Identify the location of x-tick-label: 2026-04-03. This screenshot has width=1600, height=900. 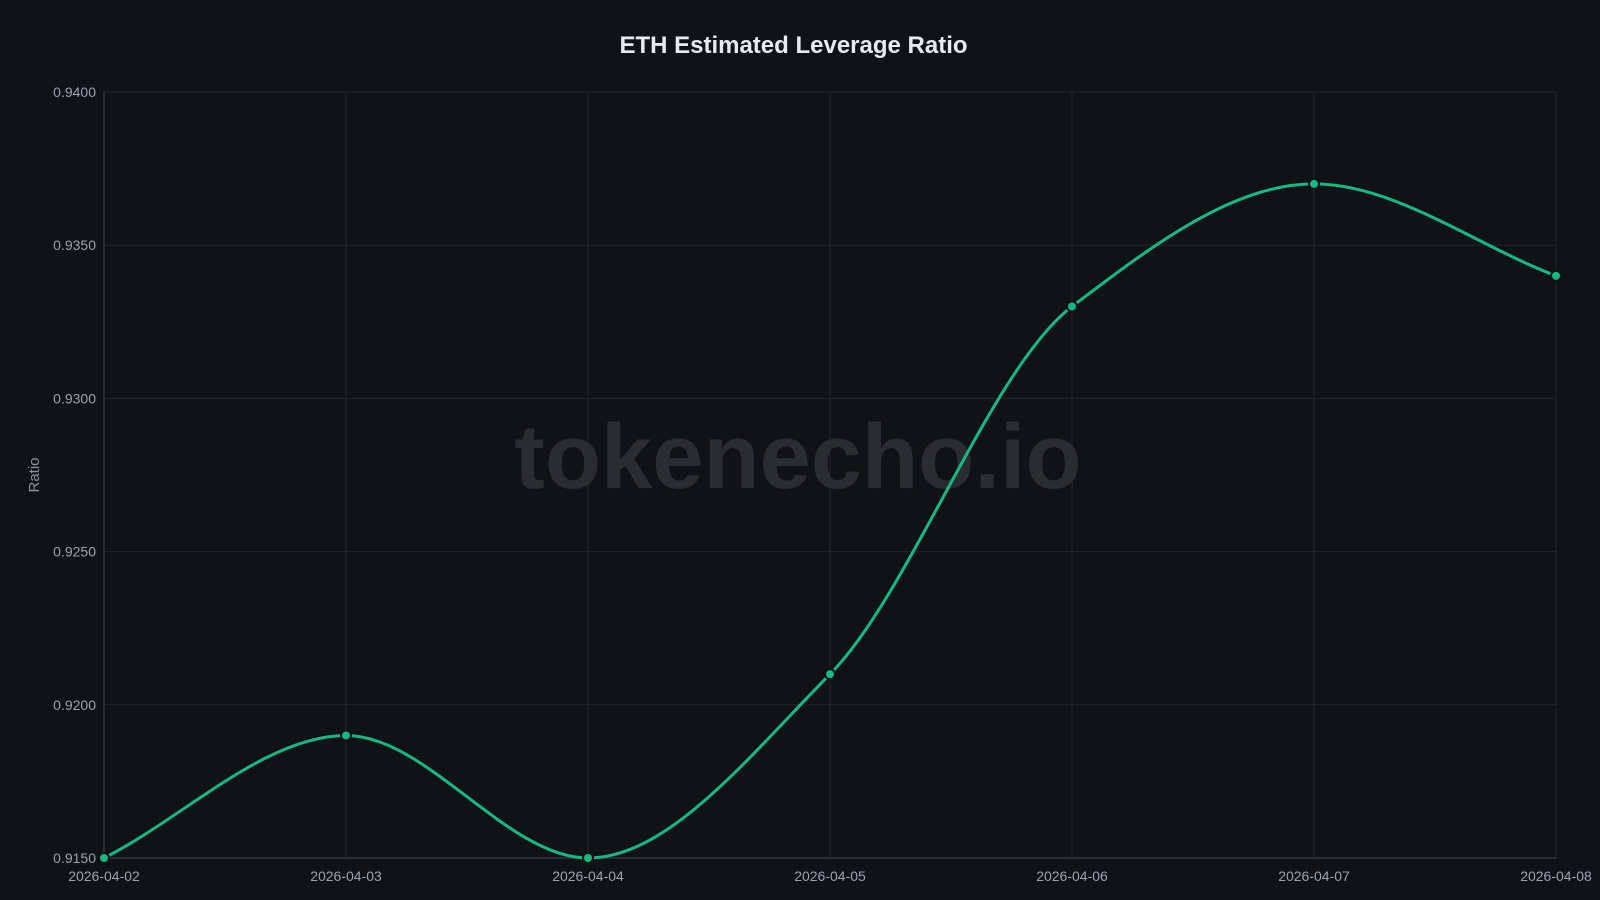
(346, 876).